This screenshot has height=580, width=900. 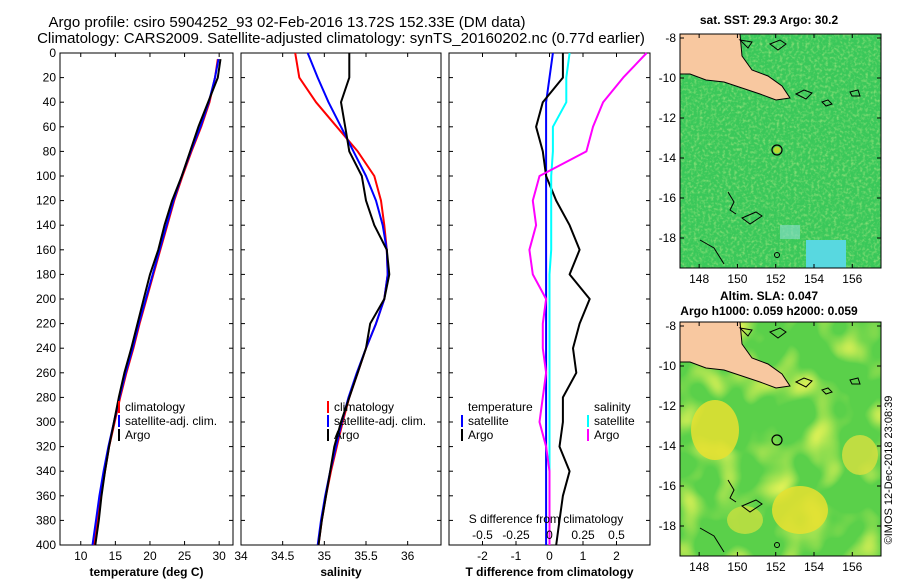 What do you see at coordinates (488, 421) in the screenshot?
I see `legend-label-t-satellite: satellite` at bounding box center [488, 421].